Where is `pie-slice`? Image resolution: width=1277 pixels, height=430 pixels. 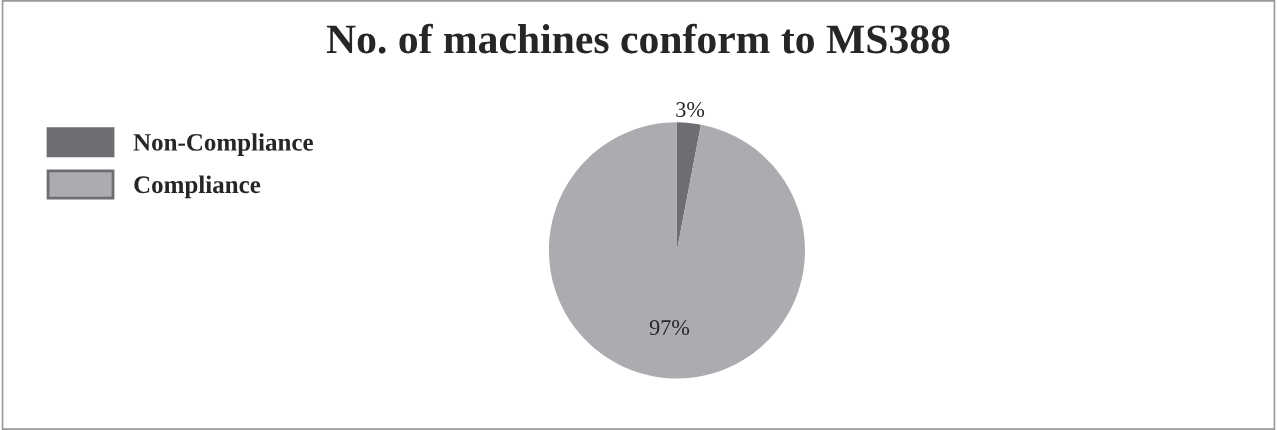 pie-slice is located at coordinates (676, 250).